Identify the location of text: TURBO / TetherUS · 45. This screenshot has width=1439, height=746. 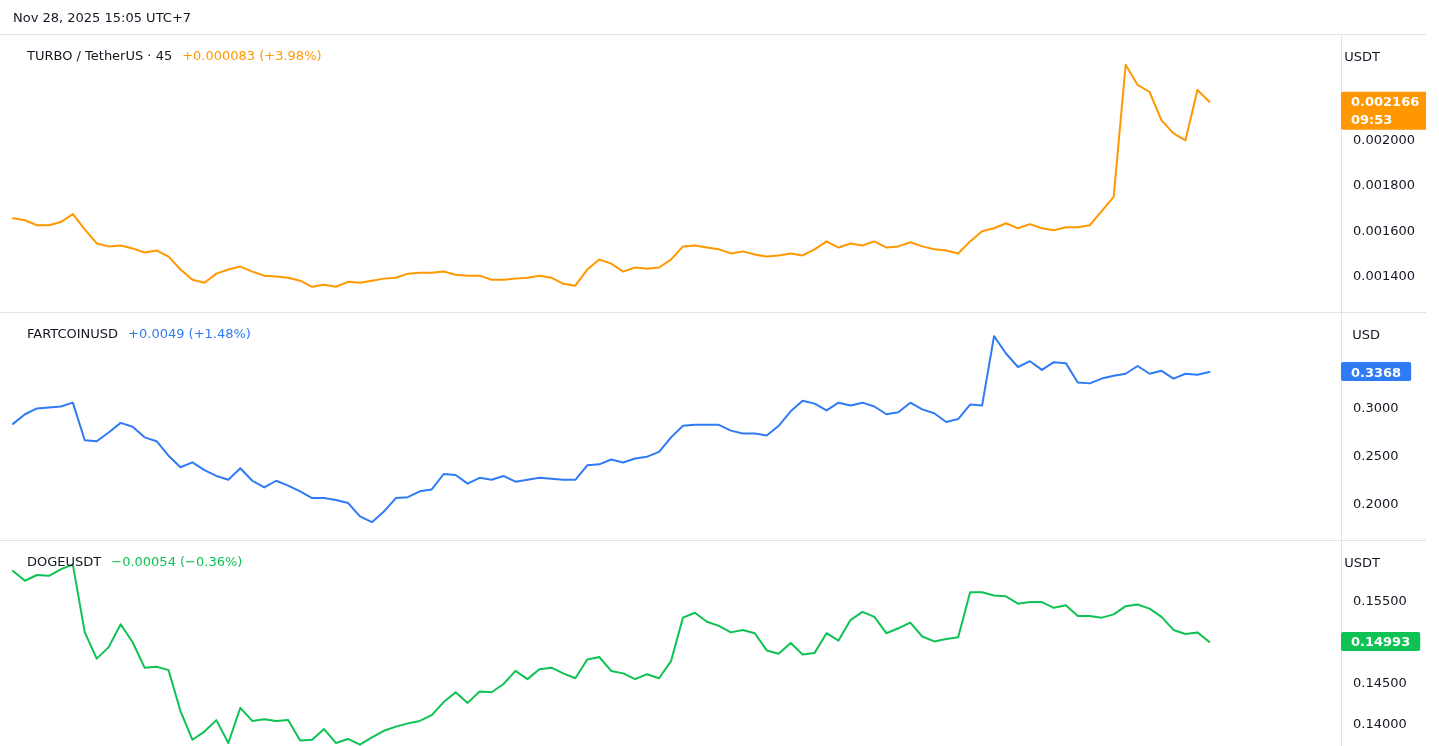
(99, 55).